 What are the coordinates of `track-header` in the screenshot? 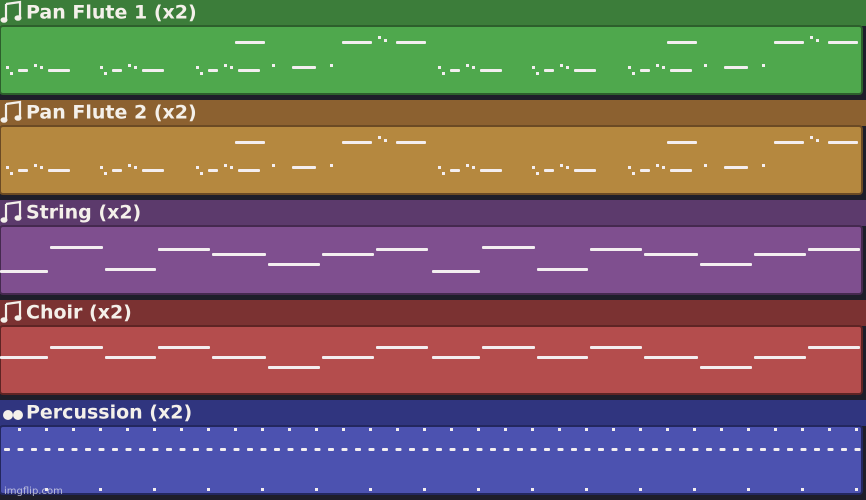 It's located at (433, 413).